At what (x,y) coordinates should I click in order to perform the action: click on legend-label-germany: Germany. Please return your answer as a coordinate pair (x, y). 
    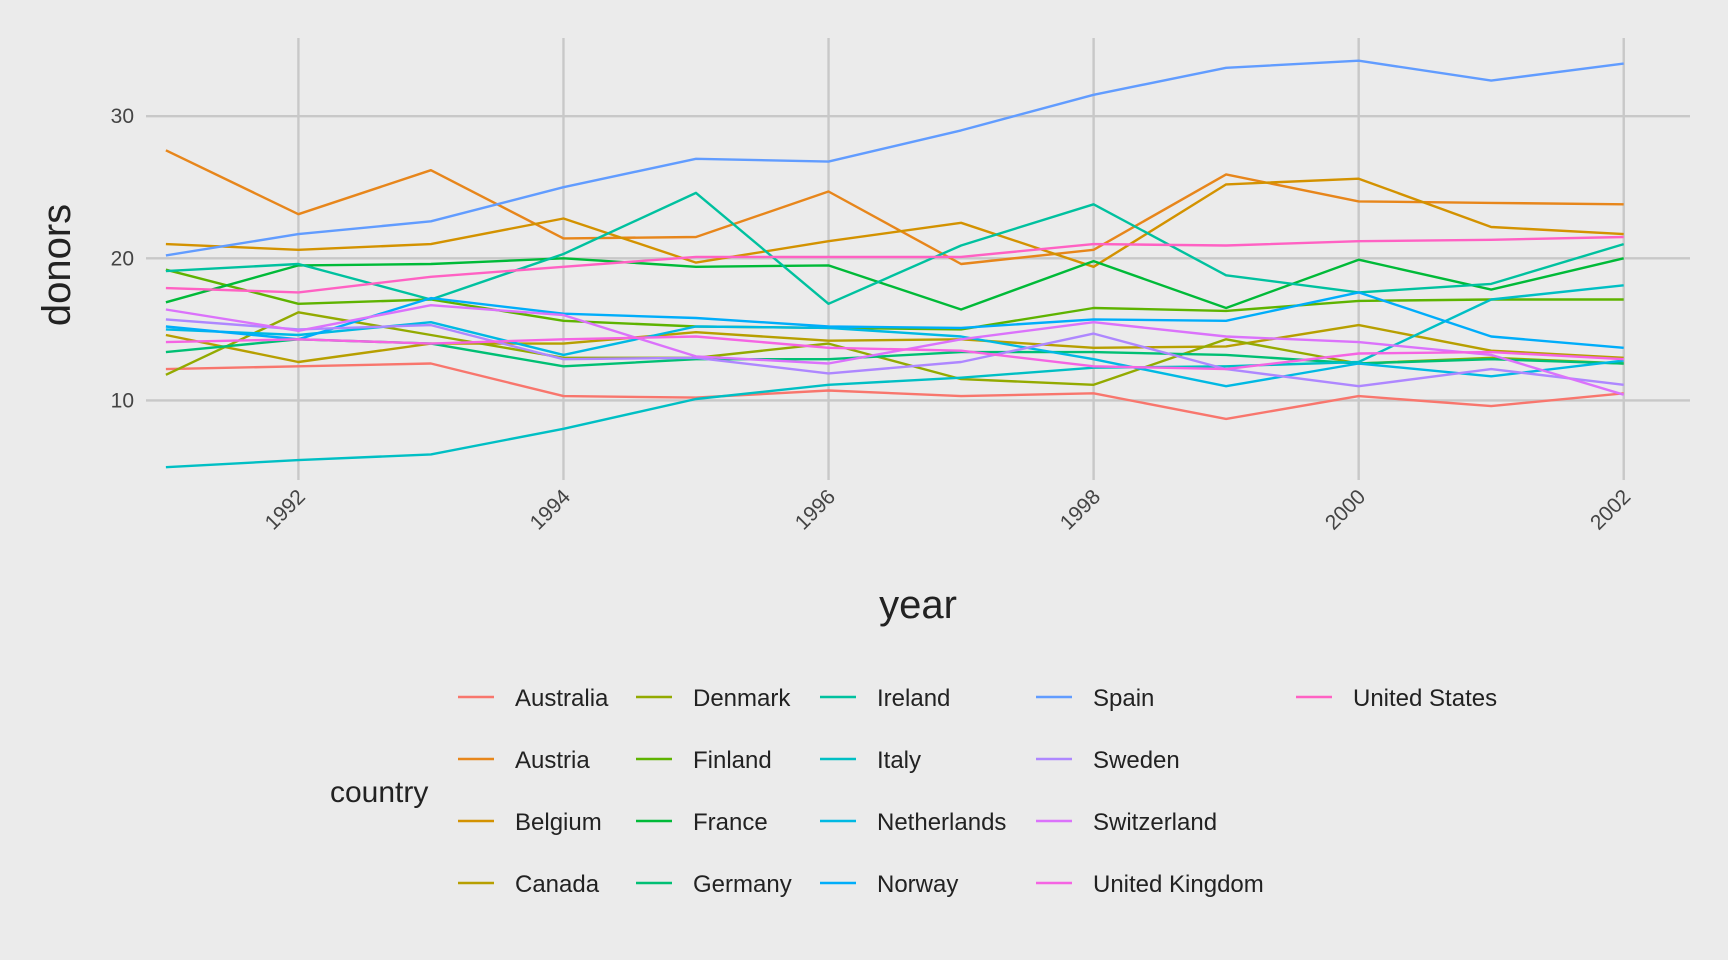
    Looking at the image, I should click on (742, 884).